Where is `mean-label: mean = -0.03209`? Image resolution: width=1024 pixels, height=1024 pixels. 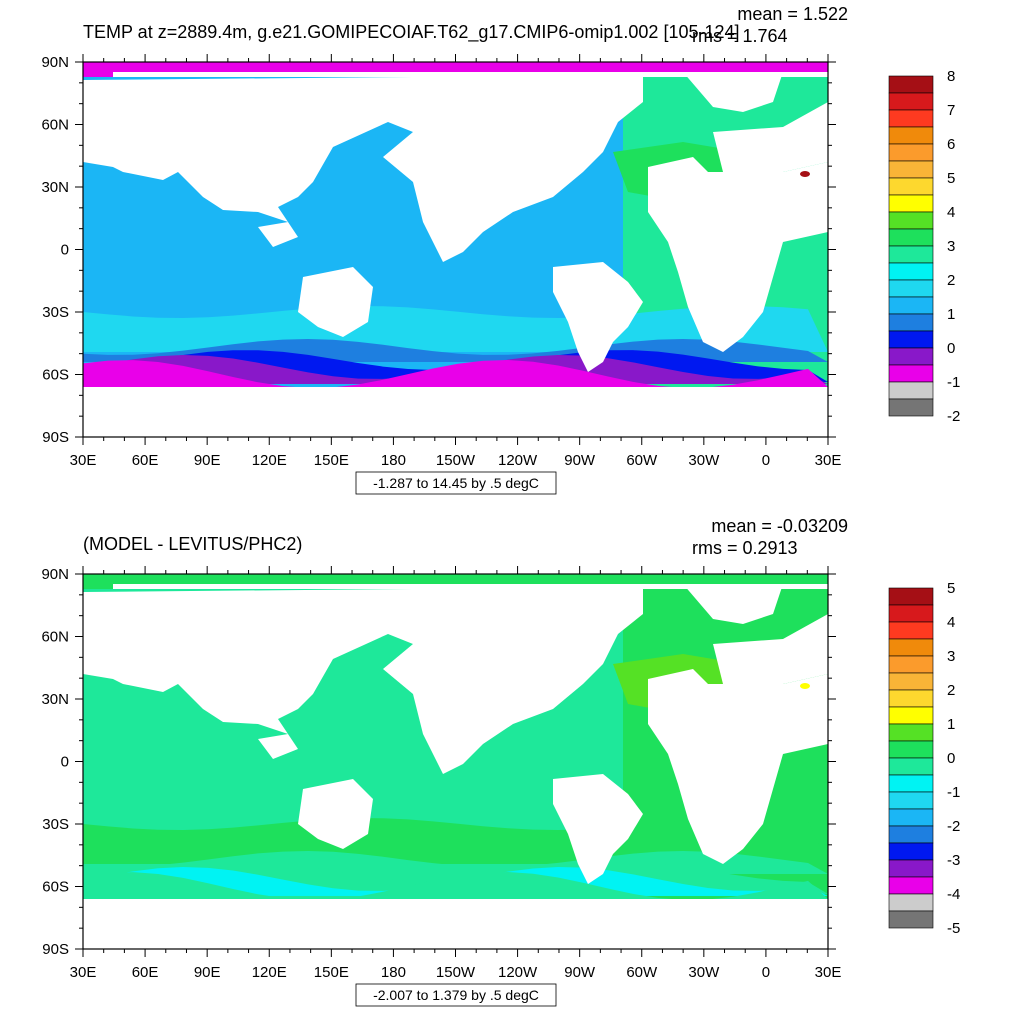
mean-label: mean = -0.03209 is located at coordinates (779, 526).